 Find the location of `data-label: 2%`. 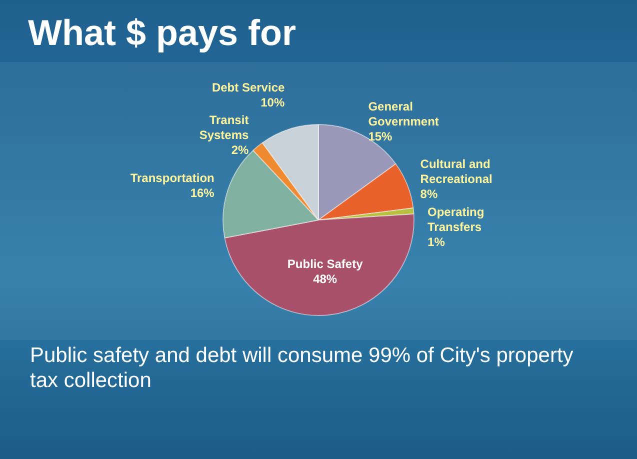

data-label: 2% is located at coordinates (240, 149).